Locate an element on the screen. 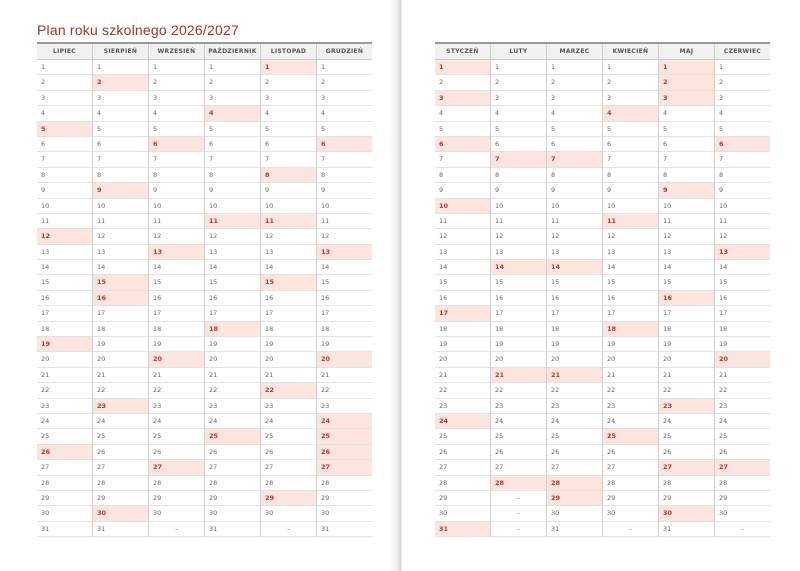 The image size is (800, 571). day-cell-holiday: 3 is located at coordinates (462, 98).